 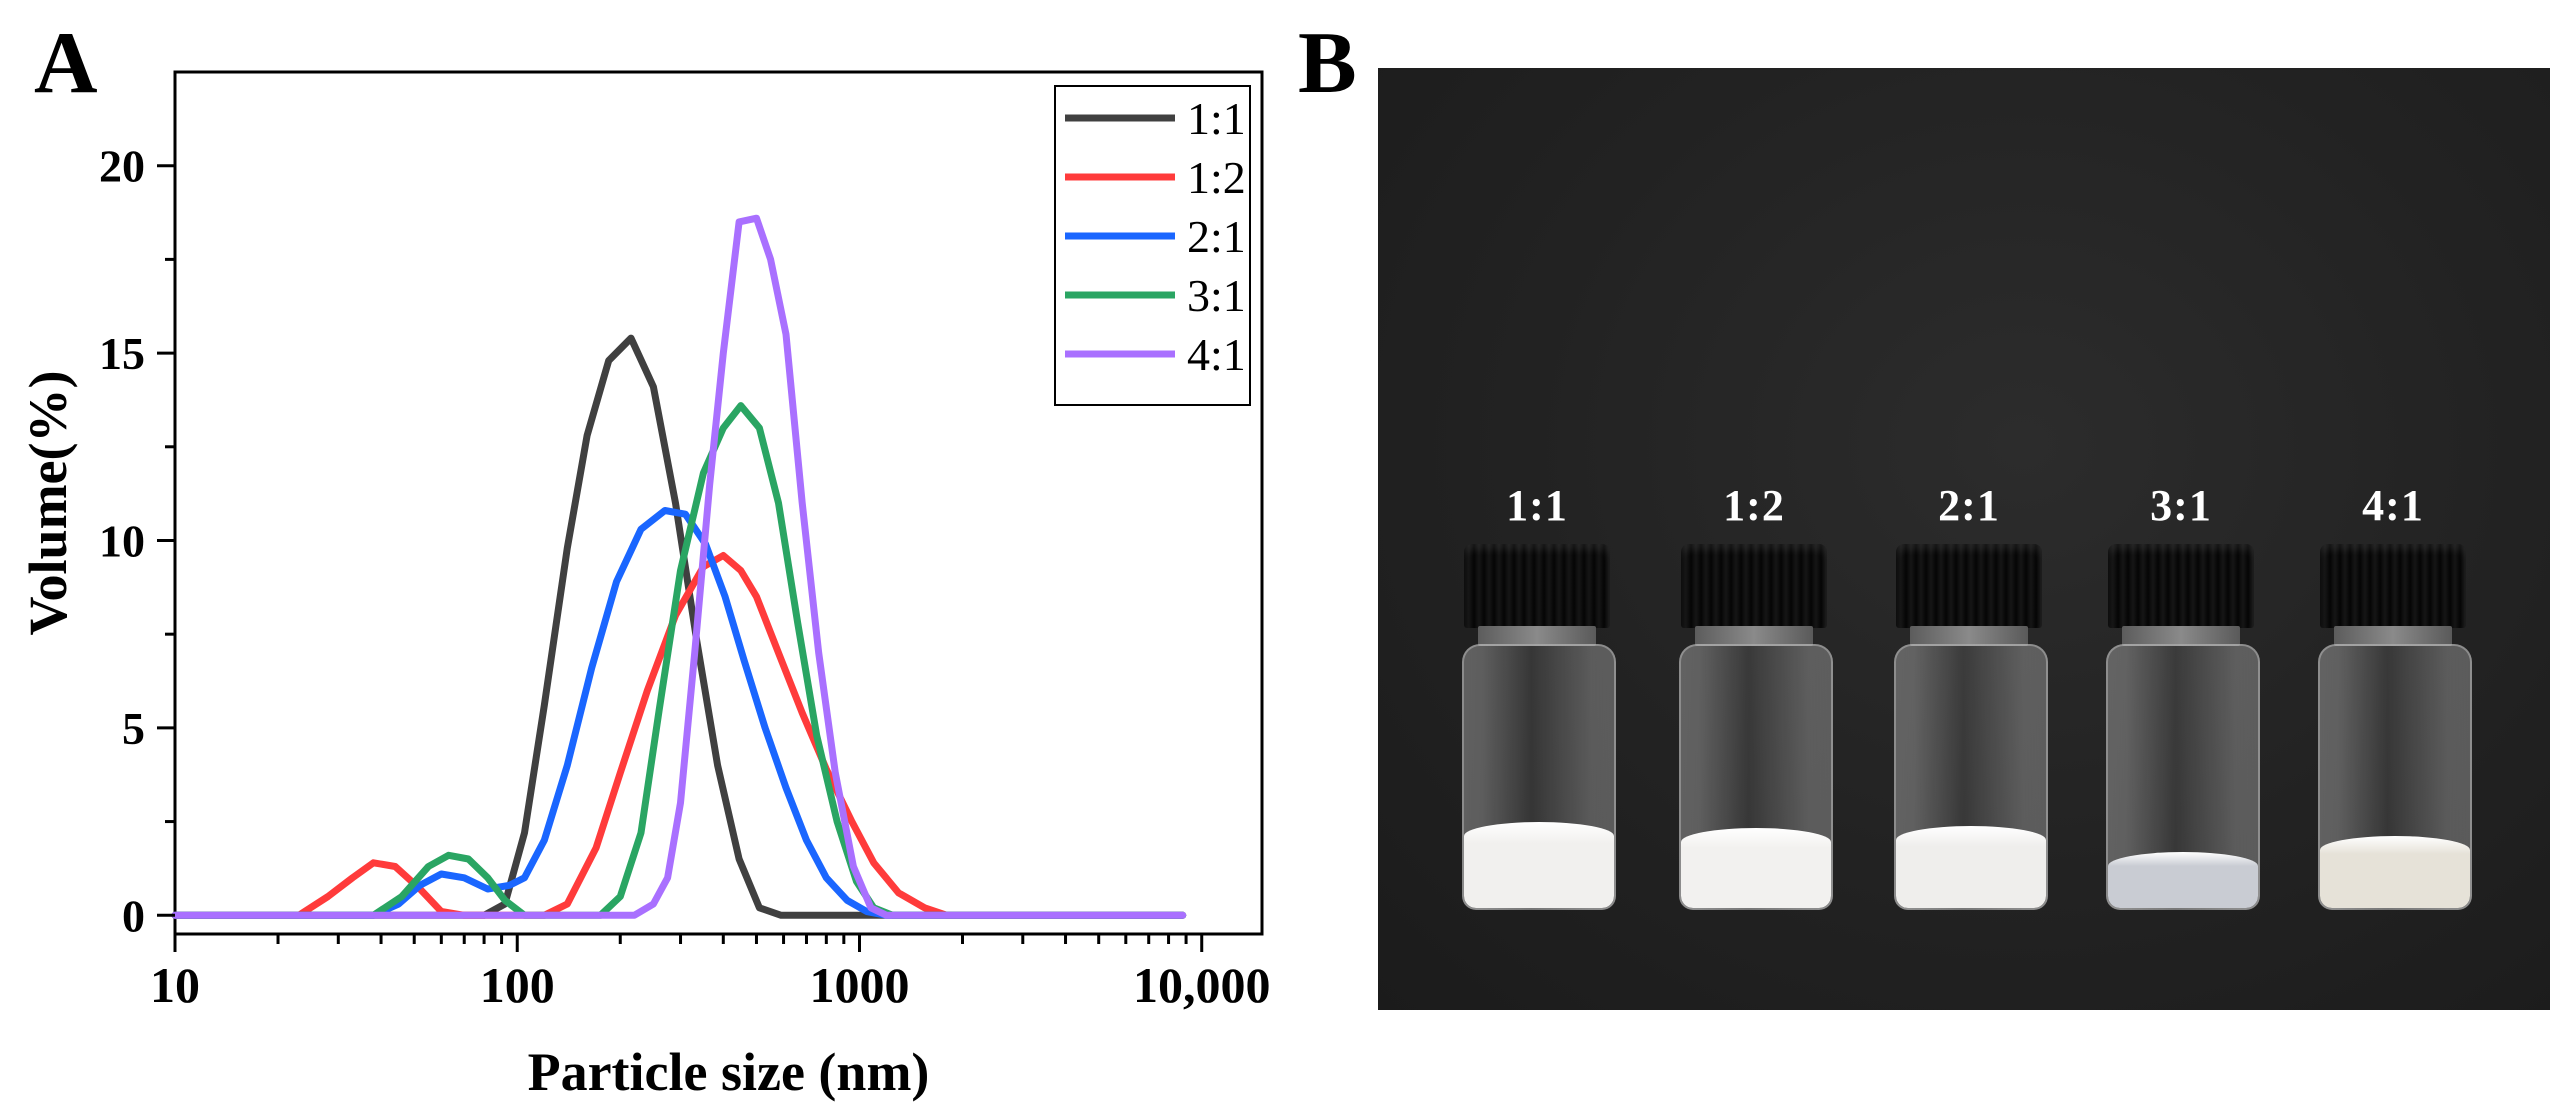 What do you see at coordinates (122, 540) in the screenshot?
I see `y-tick-label: 10` at bounding box center [122, 540].